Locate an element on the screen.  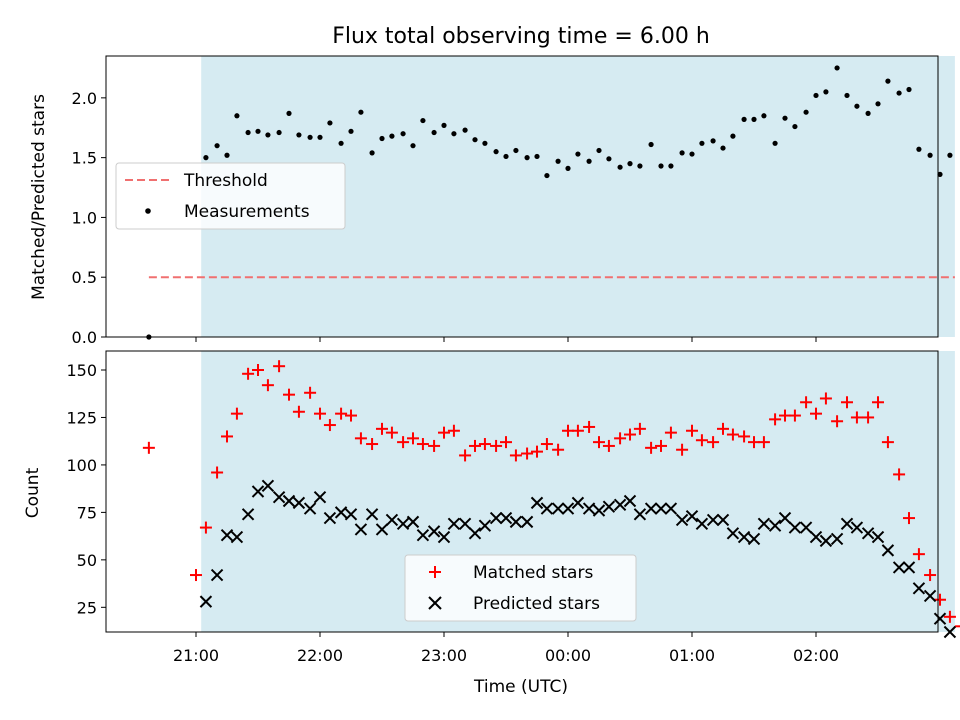
x-tick-label: 21:00 is located at coordinates (196, 655).